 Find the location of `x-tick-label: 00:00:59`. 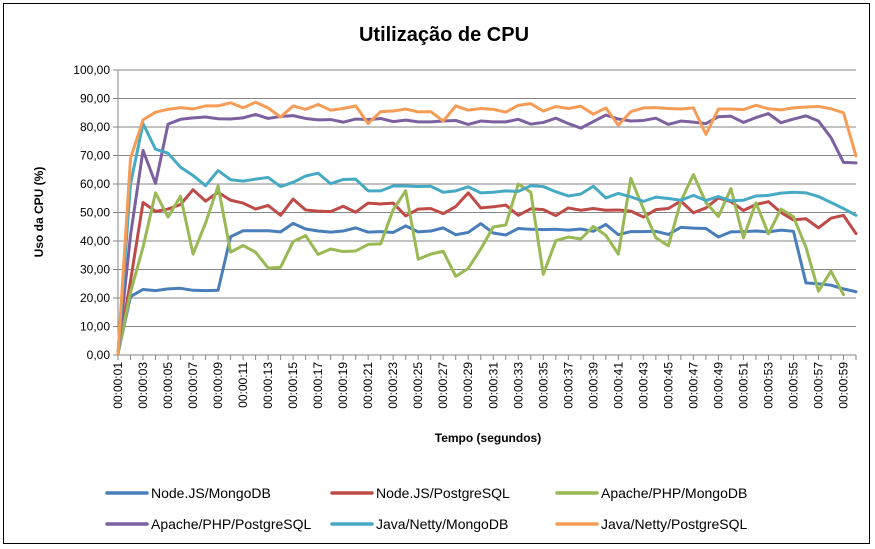

x-tick-label: 00:00:59 is located at coordinates (843, 385).